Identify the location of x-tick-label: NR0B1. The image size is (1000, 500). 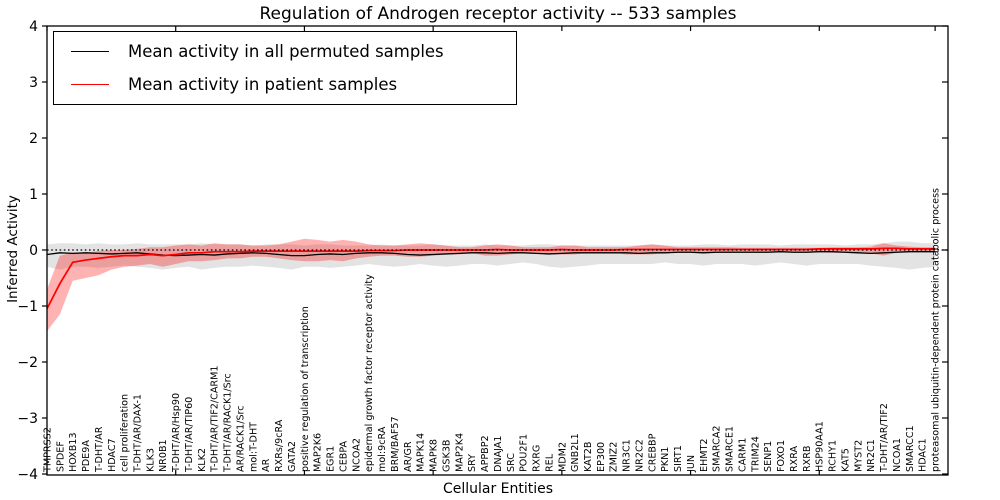
(163, 455).